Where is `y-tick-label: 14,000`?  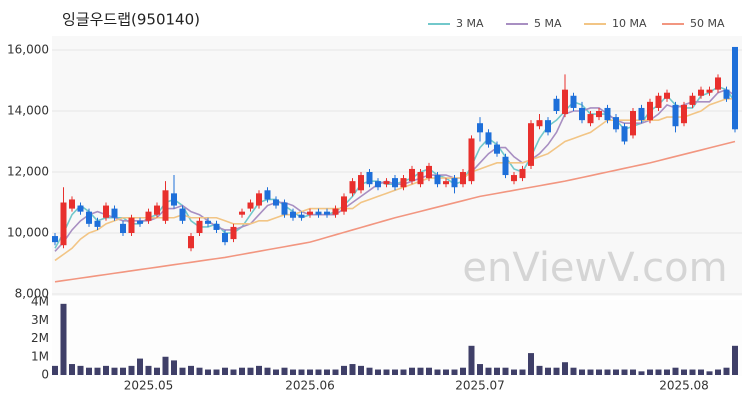 y-tick-label: 14,000 is located at coordinates (28, 111).